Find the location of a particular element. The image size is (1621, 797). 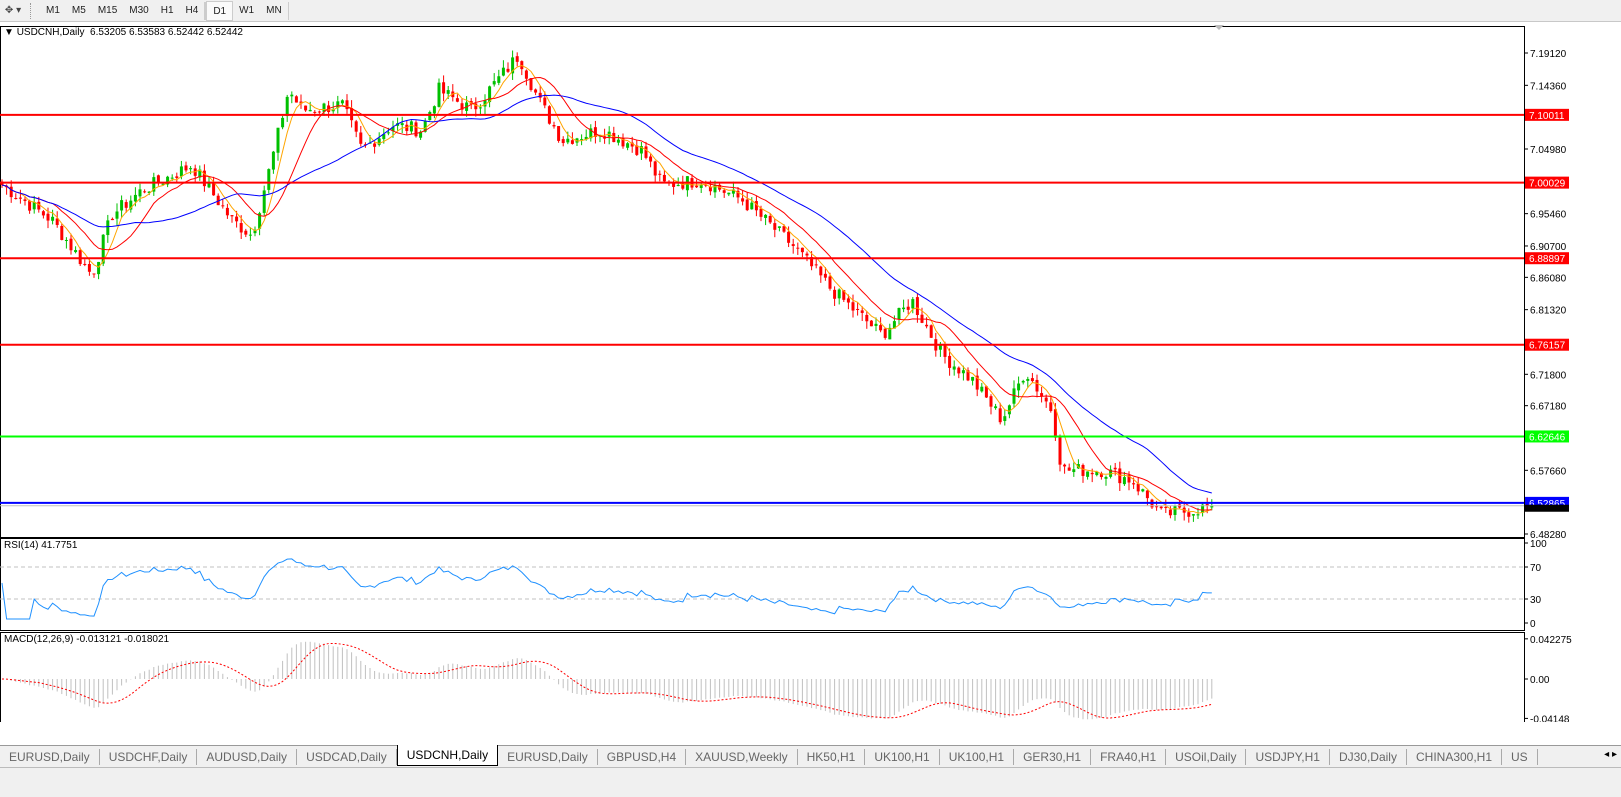

chart-tab: AUDUSD,Daily is located at coordinates (247, 756).